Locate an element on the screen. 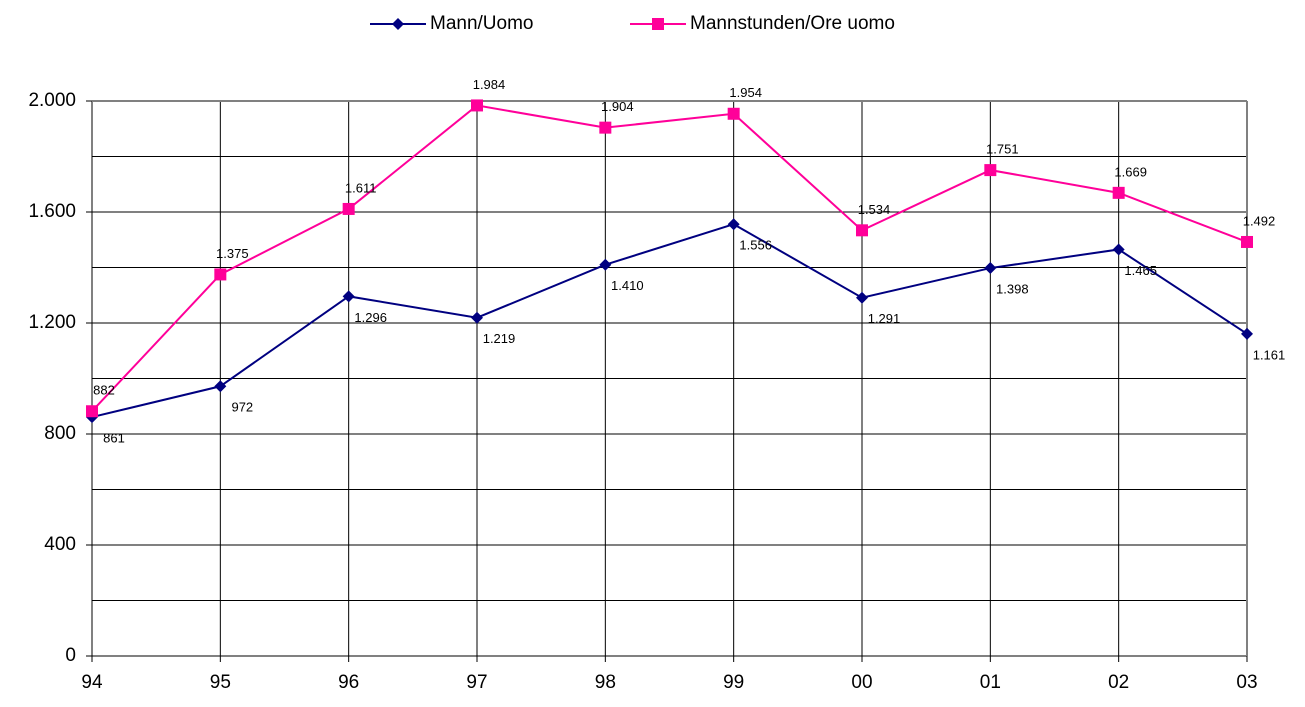 This screenshot has height=707, width=1305. data-label: 1.611 is located at coordinates (361, 187).